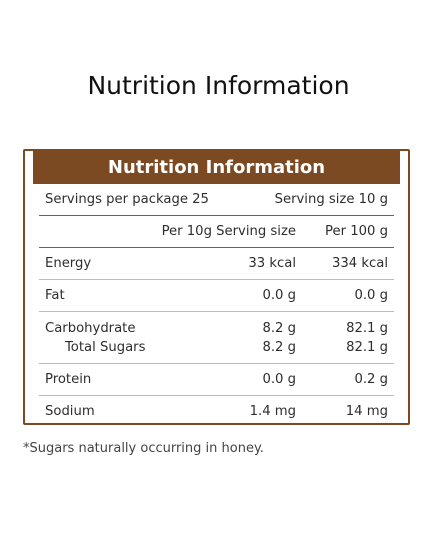  What do you see at coordinates (366, 411) in the screenshot?
I see `nutrient-per-100g: 14 mg` at bounding box center [366, 411].